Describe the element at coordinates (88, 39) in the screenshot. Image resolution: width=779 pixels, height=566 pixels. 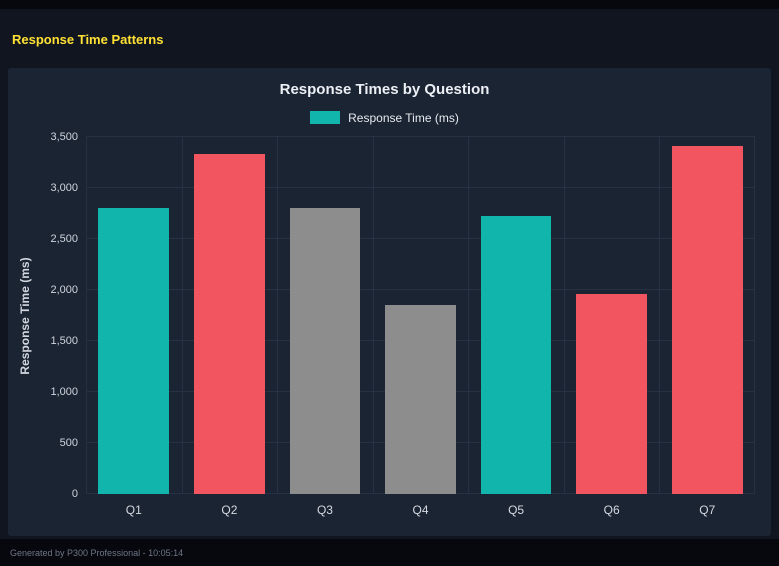
I see `page-title: Response Time Patterns` at that location.